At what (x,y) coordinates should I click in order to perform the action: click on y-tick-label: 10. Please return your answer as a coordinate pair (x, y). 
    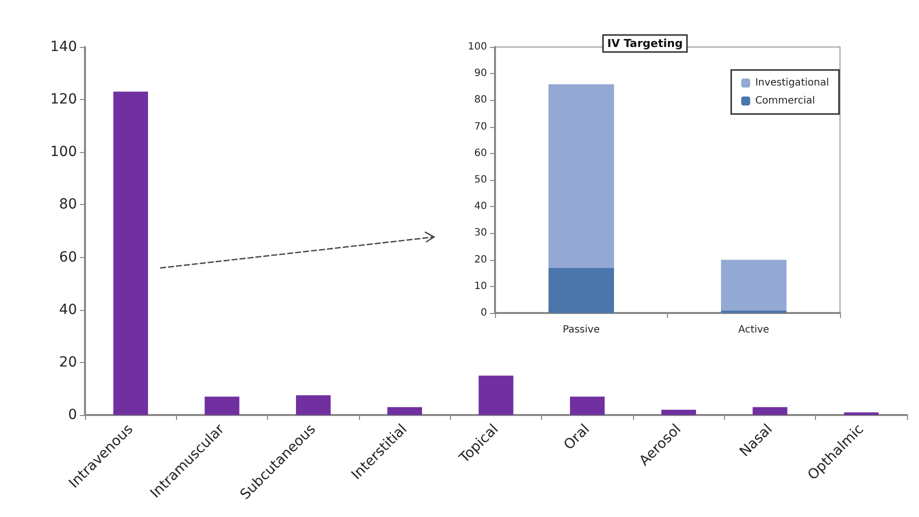
    Looking at the image, I should click on (480, 286).